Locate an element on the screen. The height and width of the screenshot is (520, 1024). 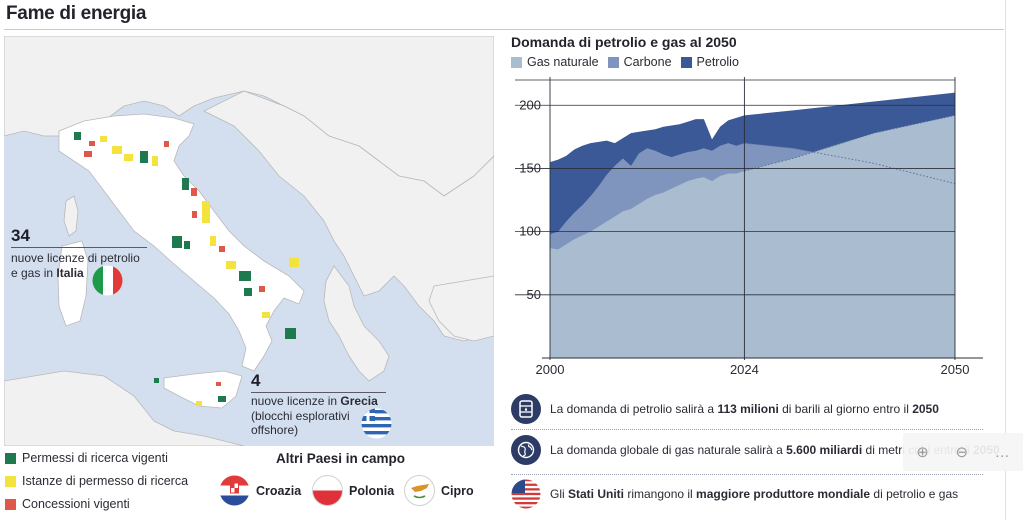
balkans-land is located at coordinates (348, 216).